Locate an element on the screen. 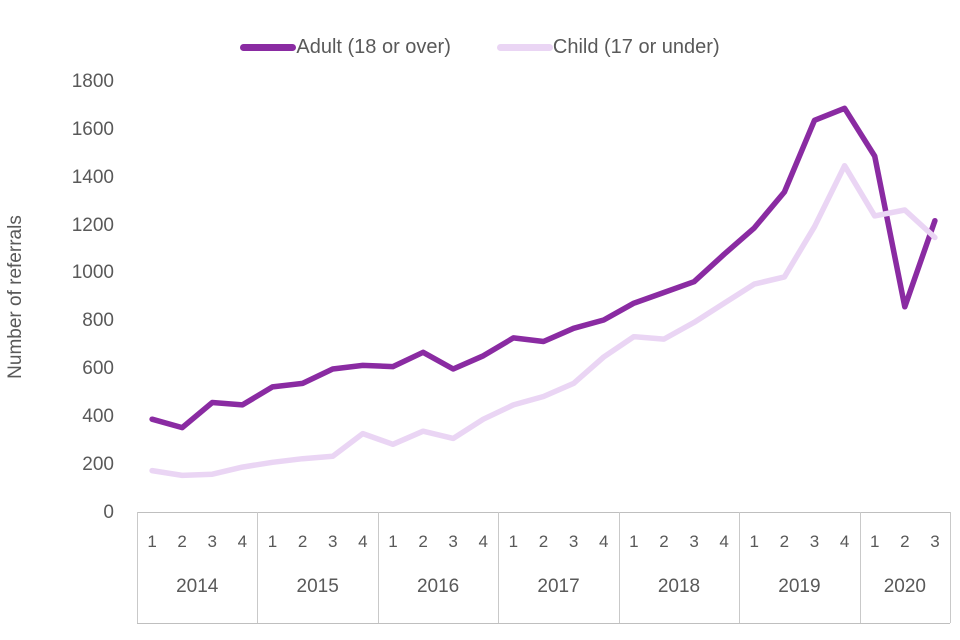 Image resolution: width=960 pixels, height=640 pixels. year-label: 2015 is located at coordinates (317, 586).